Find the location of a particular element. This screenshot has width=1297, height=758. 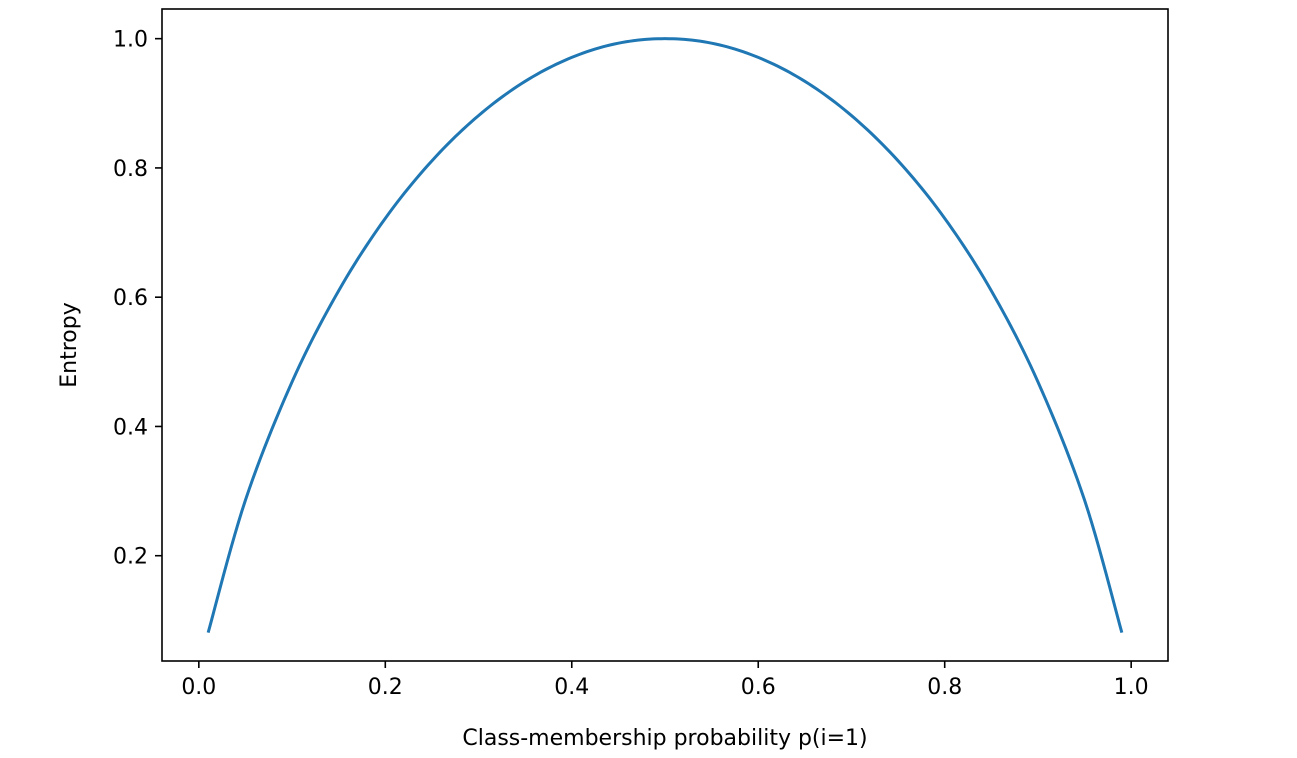

x-tick-label: 1.0 is located at coordinates (1131, 687).